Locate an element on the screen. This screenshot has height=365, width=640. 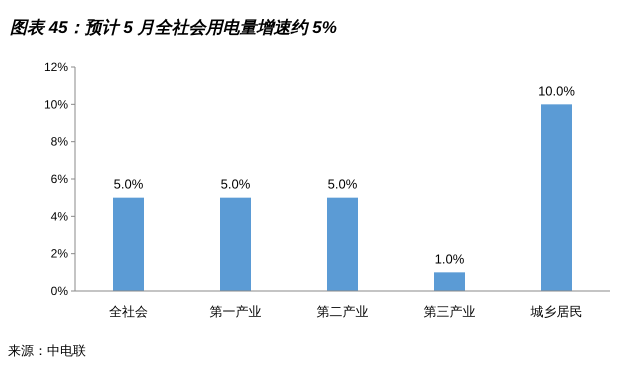
ytick: 10% is located at coordinates (56, 104).